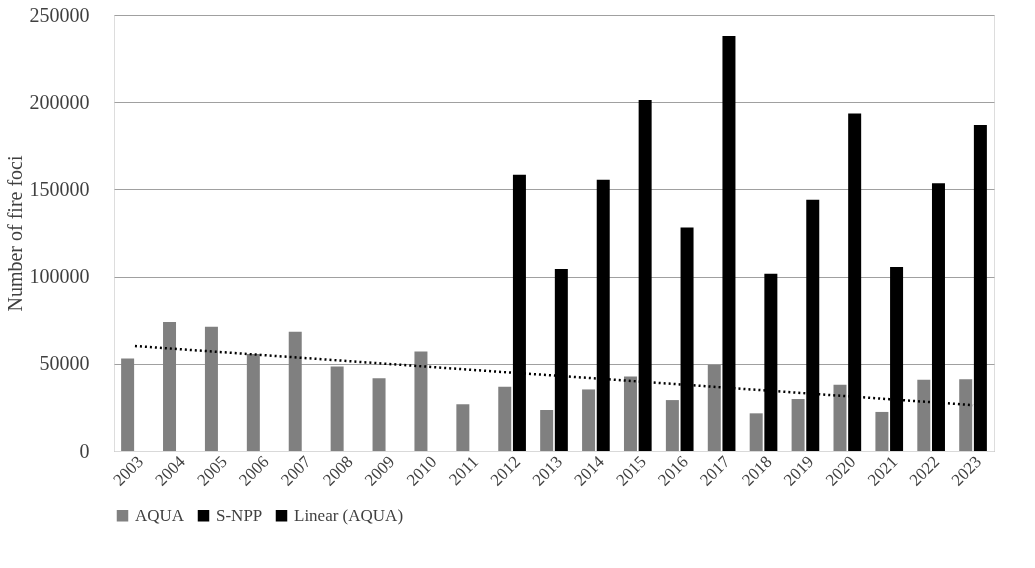  What do you see at coordinates (14, 233) in the screenshot?
I see `y-axis-title: Number of fire foci` at bounding box center [14, 233].